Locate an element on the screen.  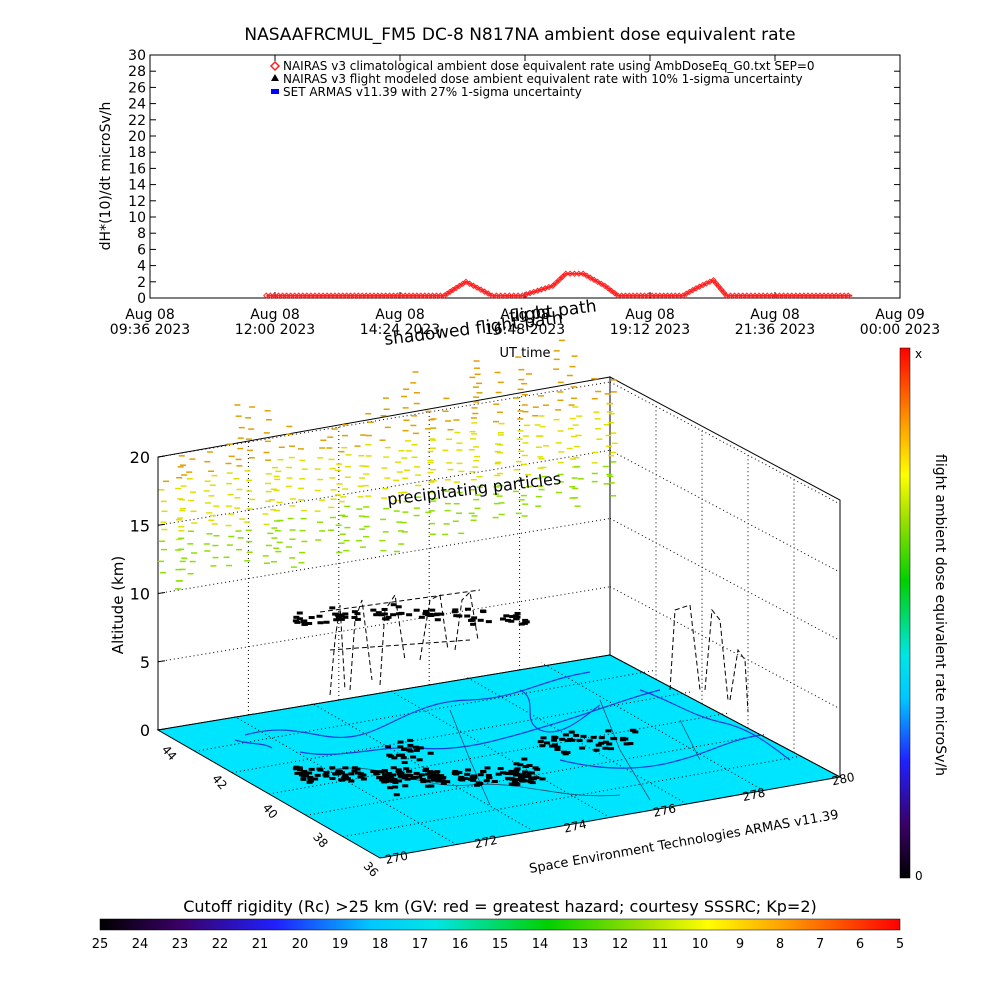
flight-path-markers is located at coordinates (411, 614).